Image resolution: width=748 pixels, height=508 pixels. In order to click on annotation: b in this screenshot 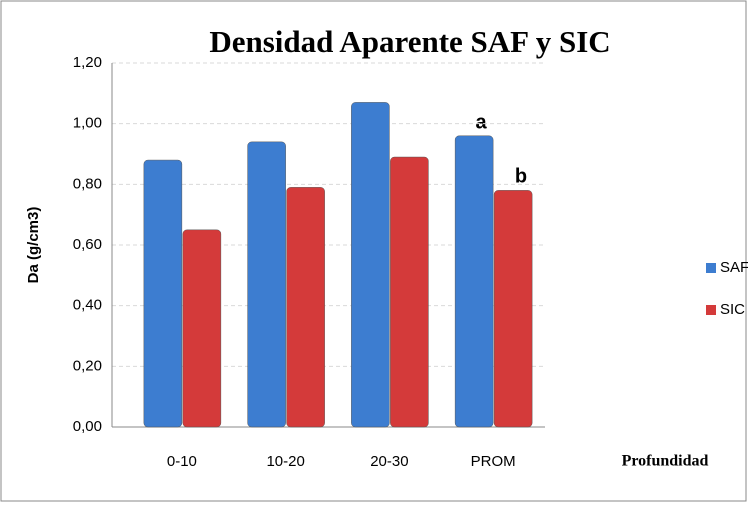, I will do `click(521, 176)`.